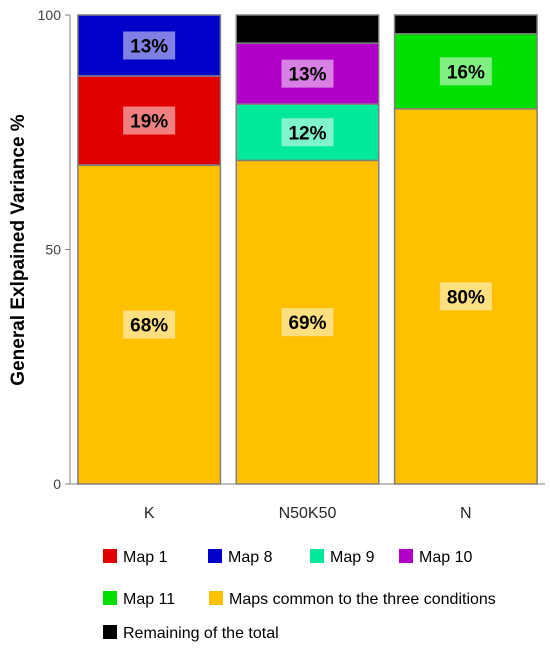 Image resolution: width=550 pixels, height=650 pixels. Describe the element at coordinates (362, 599) in the screenshot. I see `legend-label-maps-common-to-the-three-conditions: Maps common to the three conditions` at that location.